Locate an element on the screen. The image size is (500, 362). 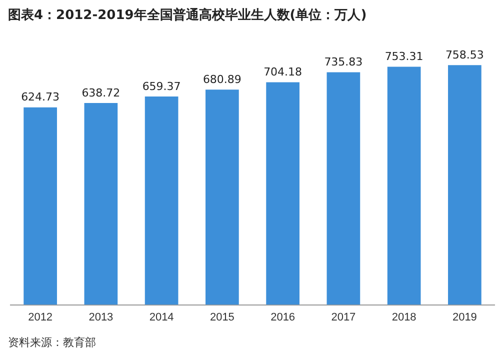
x-tick-label: 2014 is located at coordinates (161, 317).